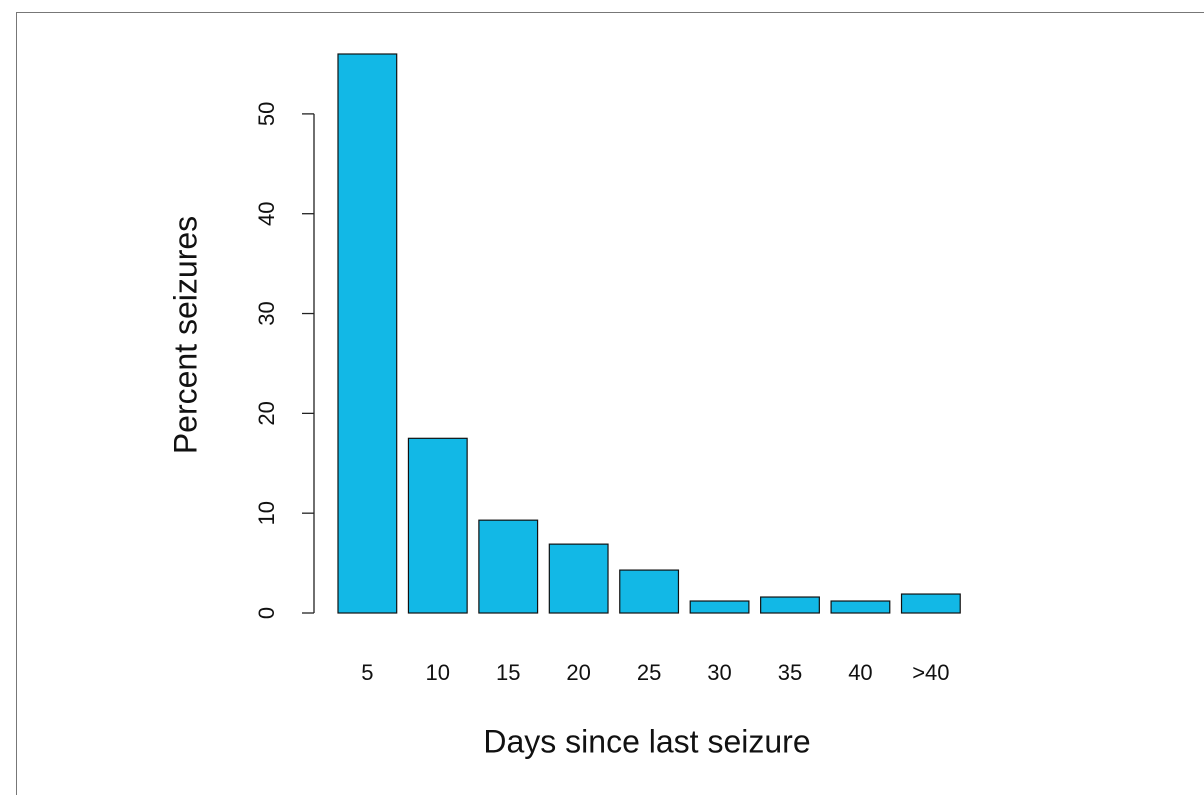 The height and width of the screenshot is (795, 1204). I want to click on x-tick-label: 20, so click(578, 672).